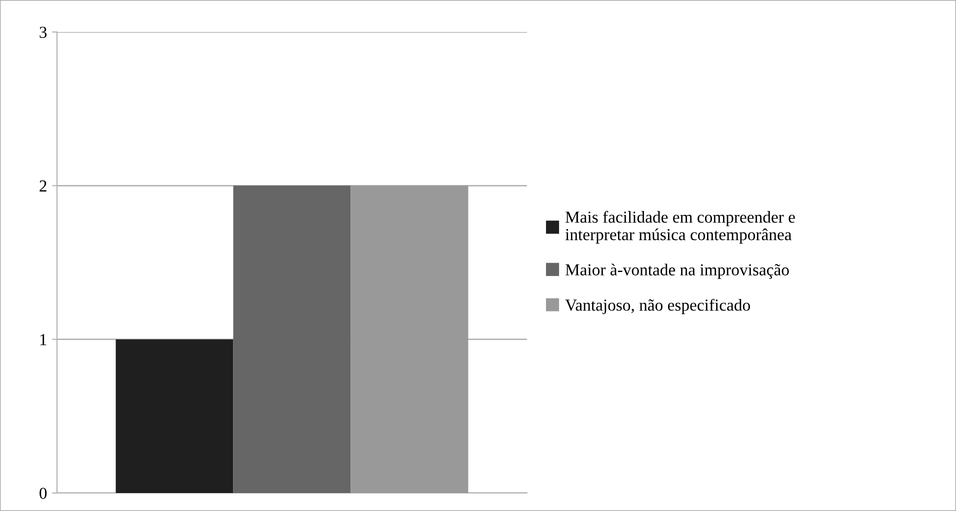 The width and height of the screenshot is (956, 511). Describe the element at coordinates (43, 493) in the screenshot. I see `y-tick-label: 0` at that location.